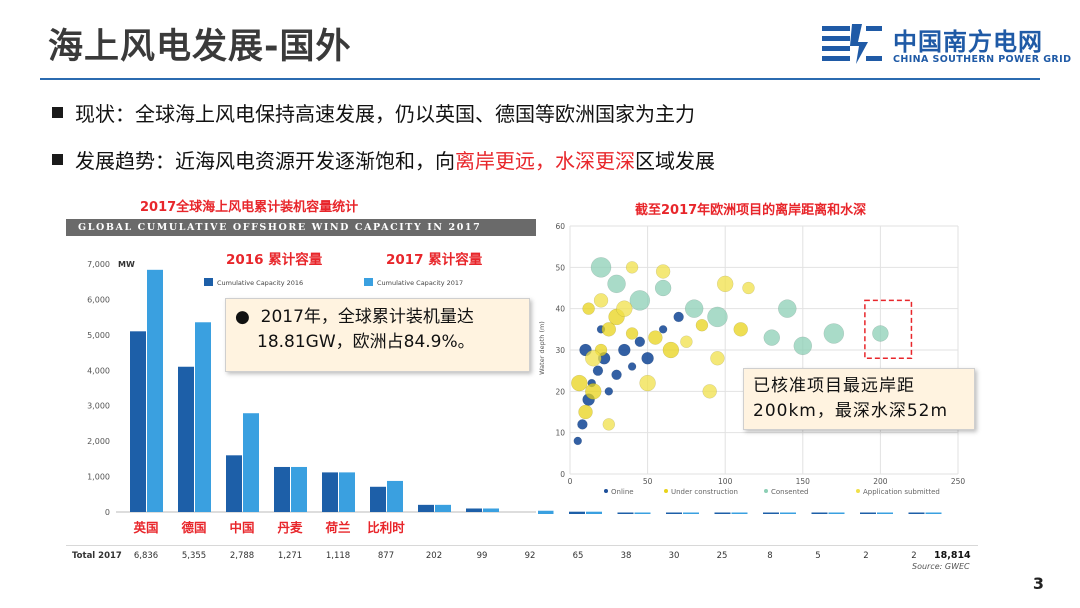 This screenshot has height=608, width=1080. What do you see at coordinates (622, 492) in the screenshot?
I see `scatter-legend-label: Online` at bounding box center [622, 492].